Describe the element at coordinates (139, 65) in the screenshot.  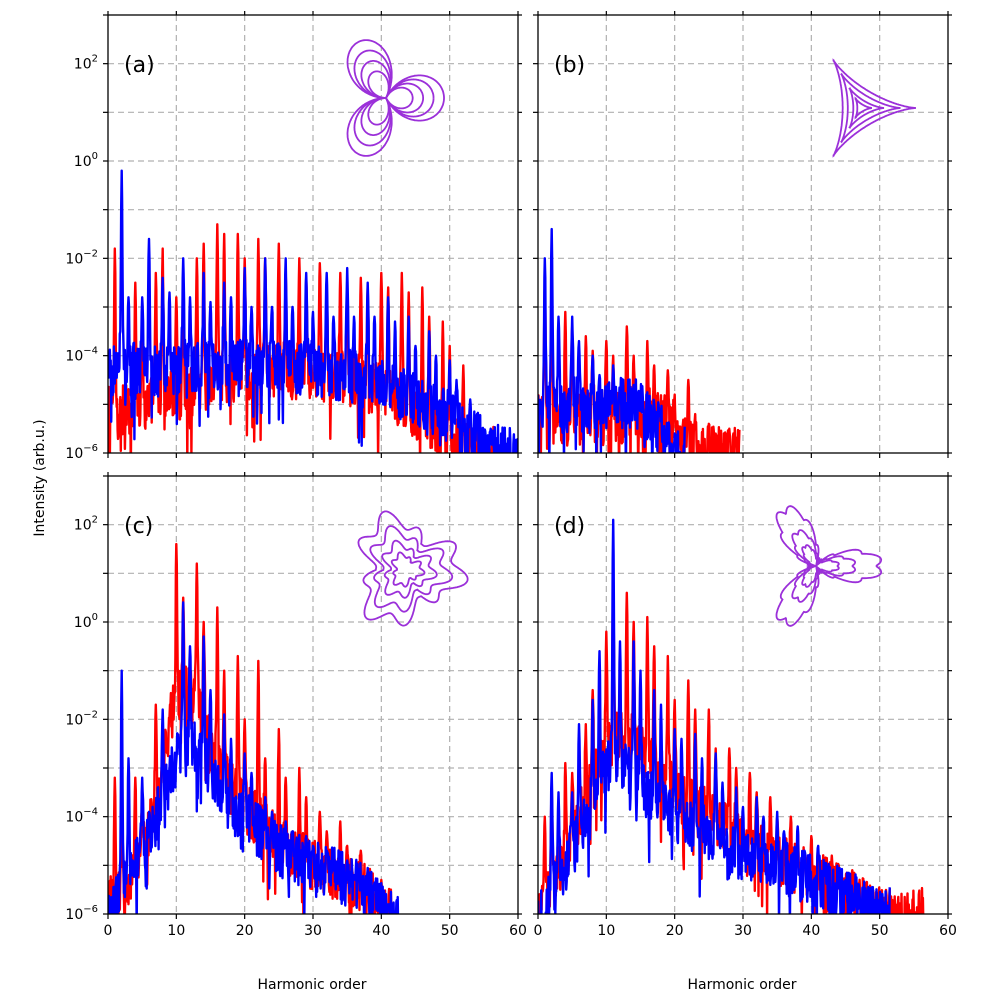
I see `panel-label: (a)` at that location.